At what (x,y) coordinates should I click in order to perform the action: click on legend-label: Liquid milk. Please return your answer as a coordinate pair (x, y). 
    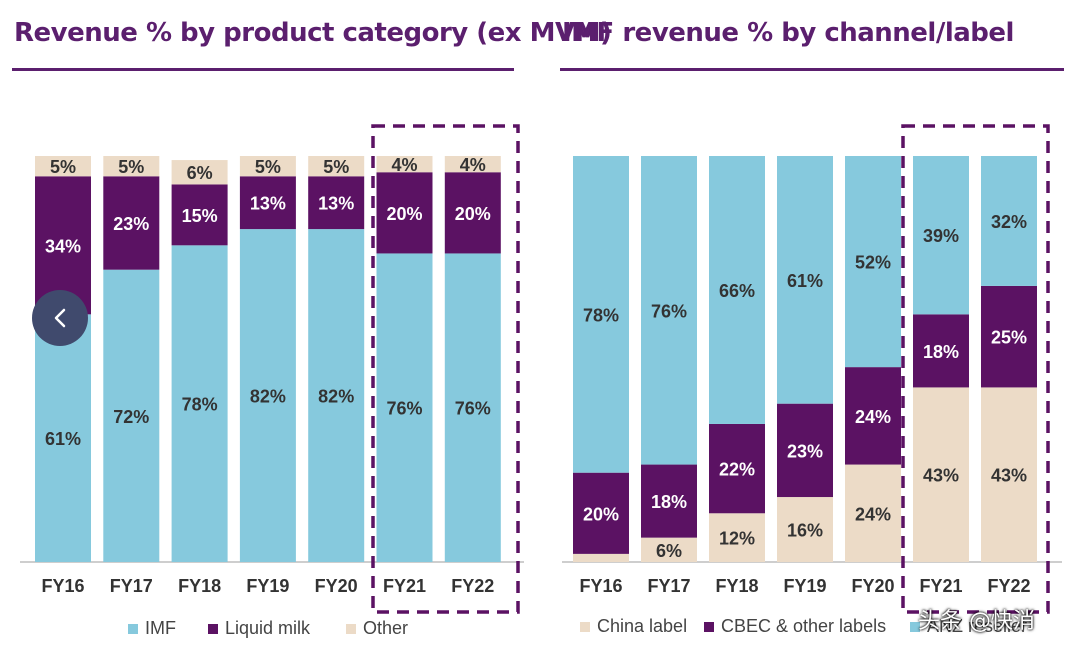
    Looking at the image, I should click on (268, 628).